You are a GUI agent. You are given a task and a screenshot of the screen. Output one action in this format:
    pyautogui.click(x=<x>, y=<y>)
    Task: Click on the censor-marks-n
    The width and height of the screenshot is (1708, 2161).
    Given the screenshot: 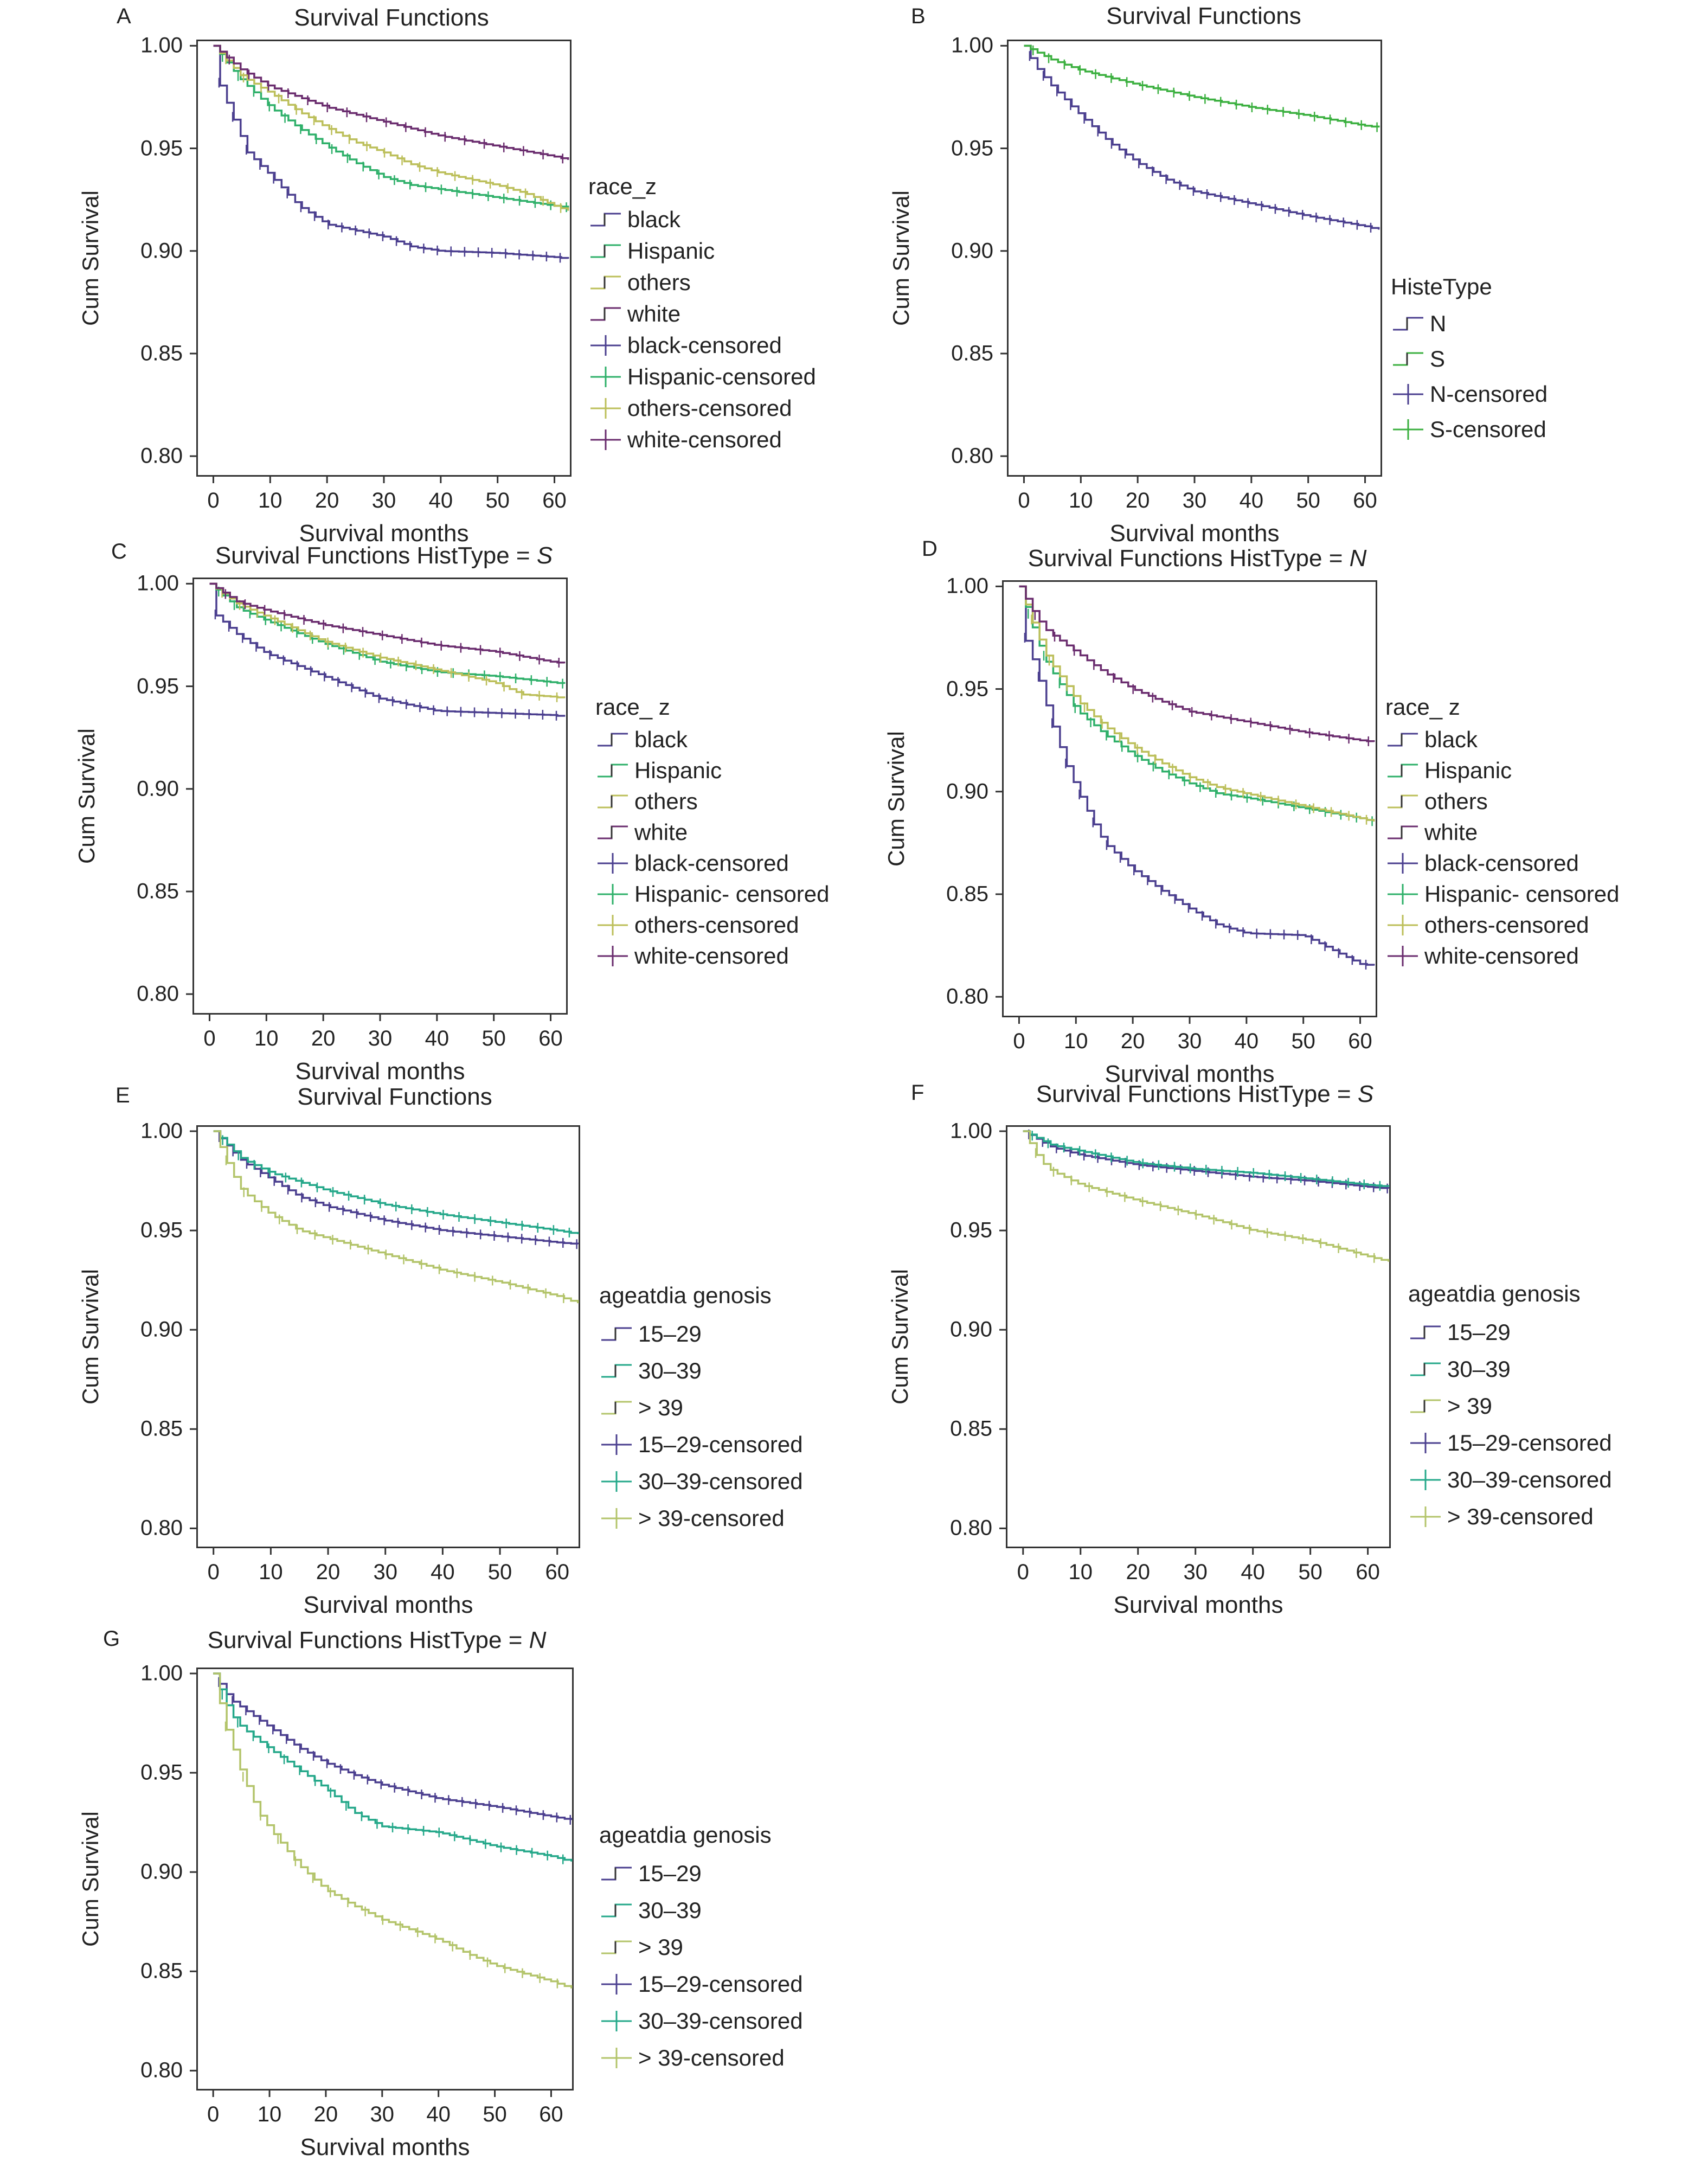 What is the action you would take?
    pyautogui.click(x=1200, y=142)
    